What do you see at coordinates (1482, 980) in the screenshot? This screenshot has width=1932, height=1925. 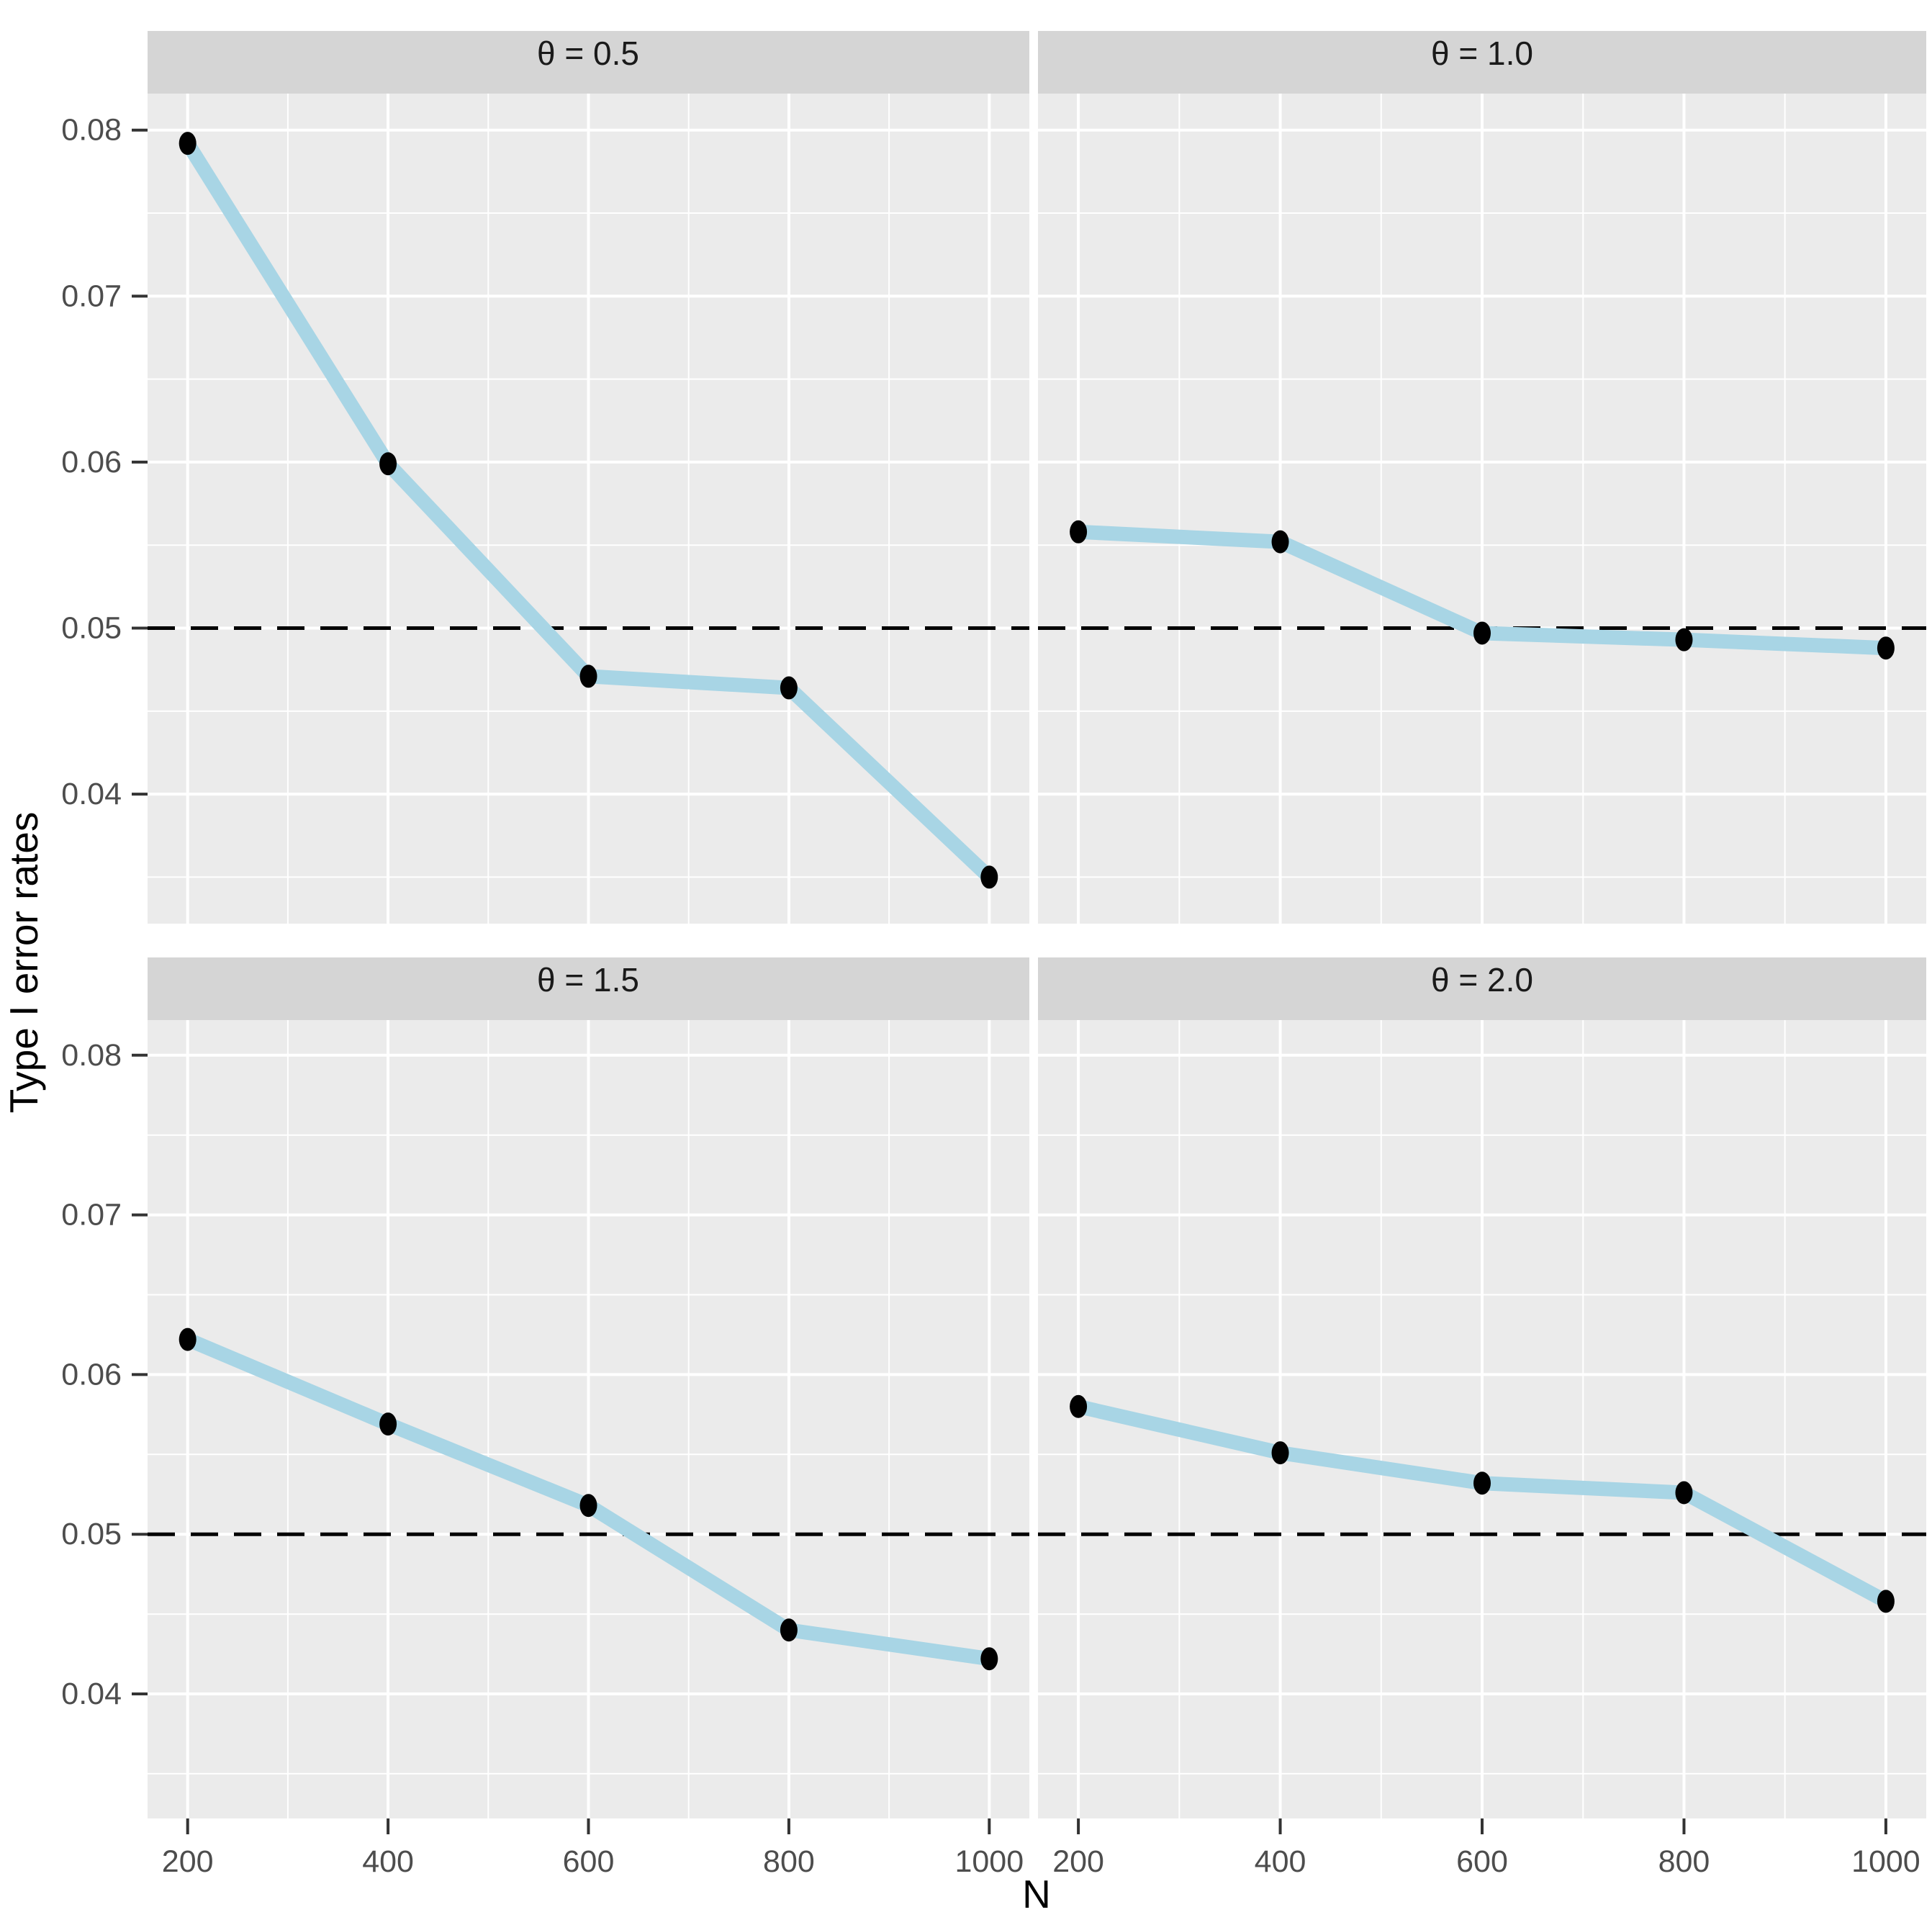 I see `facet-label-theta-2-0: θ = 2.0` at bounding box center [1482, 980].